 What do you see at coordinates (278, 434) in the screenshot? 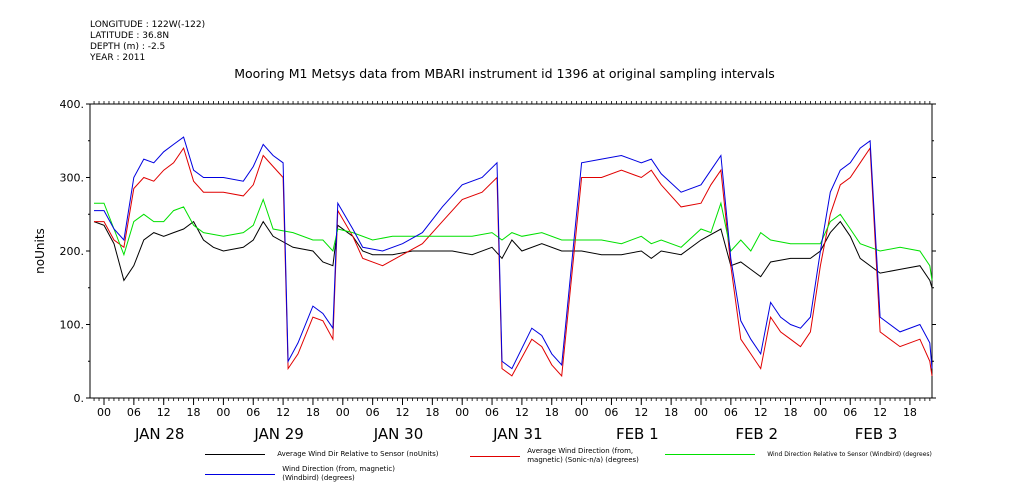
I see `day-label: JAN 29` at bounding box center [278, 434].